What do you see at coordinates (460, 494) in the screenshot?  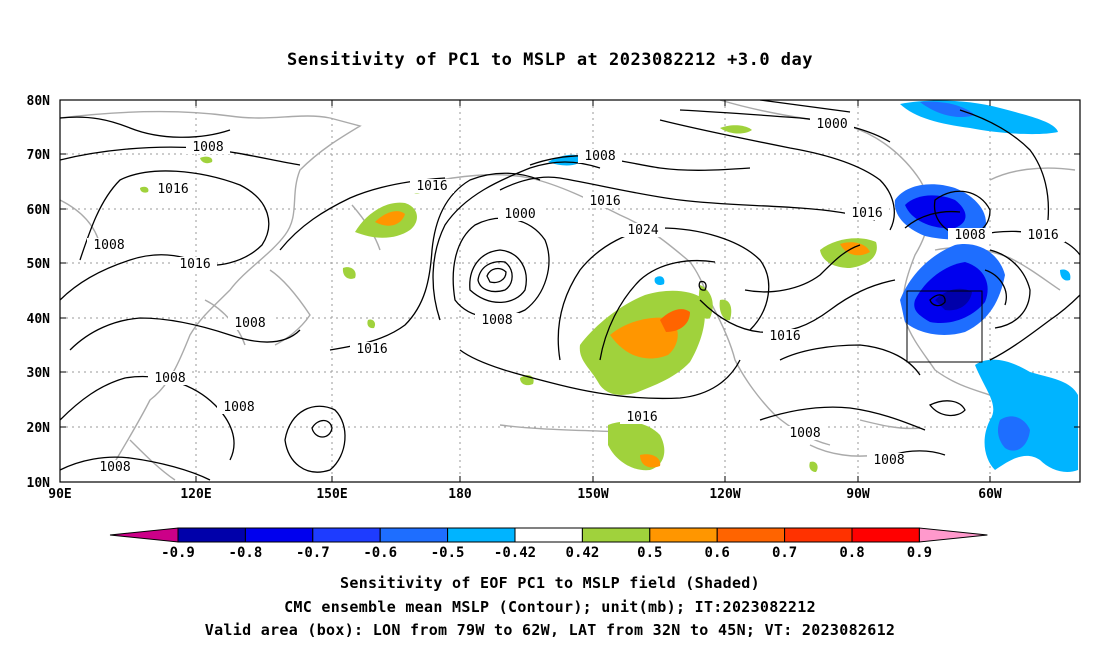 I see `lon-label: 180` at bounding box center [460, 494].